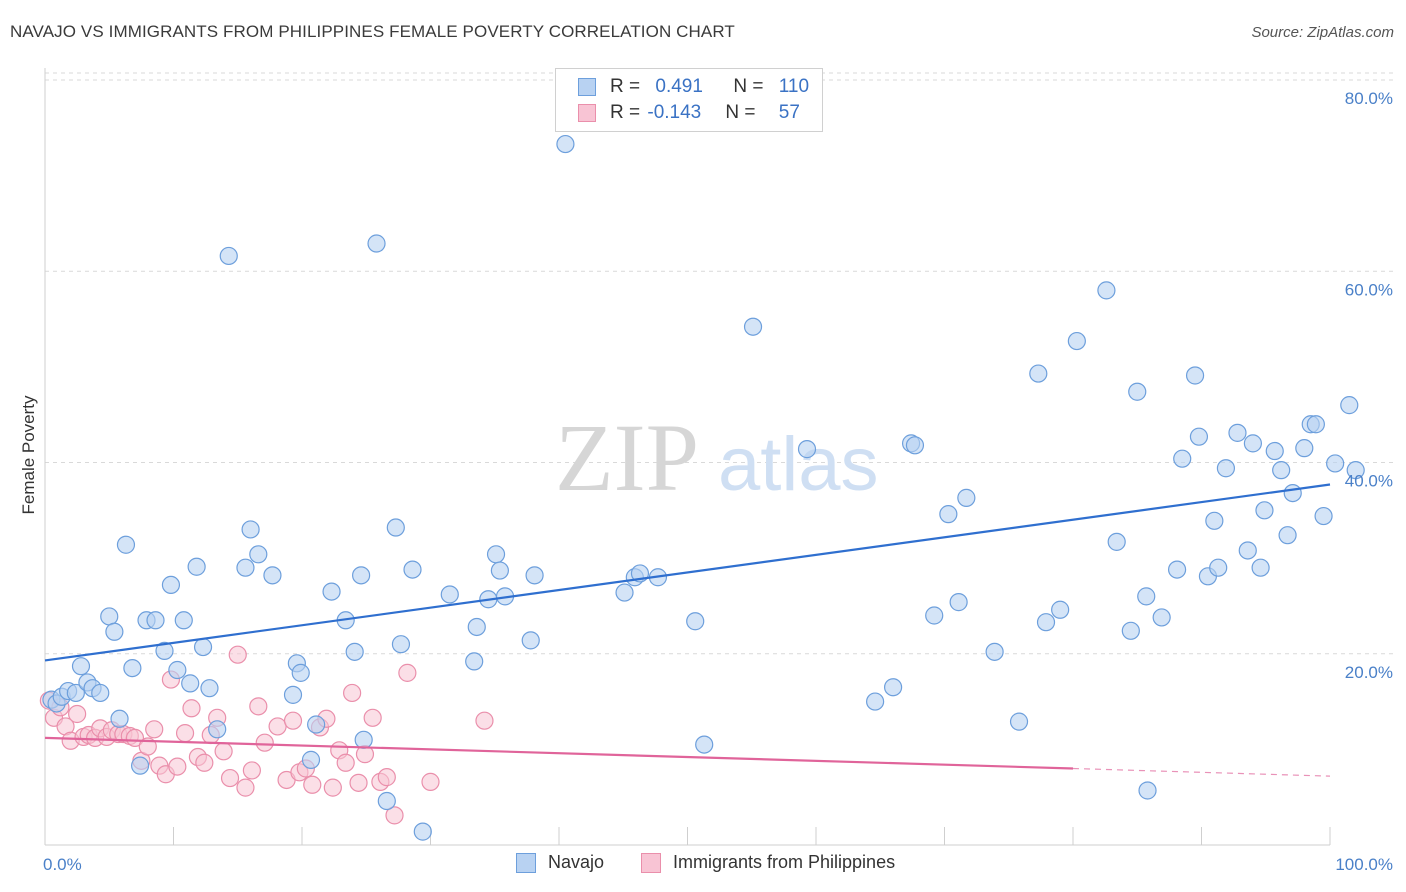 The width and height of the screenshot is (1406, 892). I want to click on series-legend: Navajo Immigrants from Philippines, so click(703, 865).